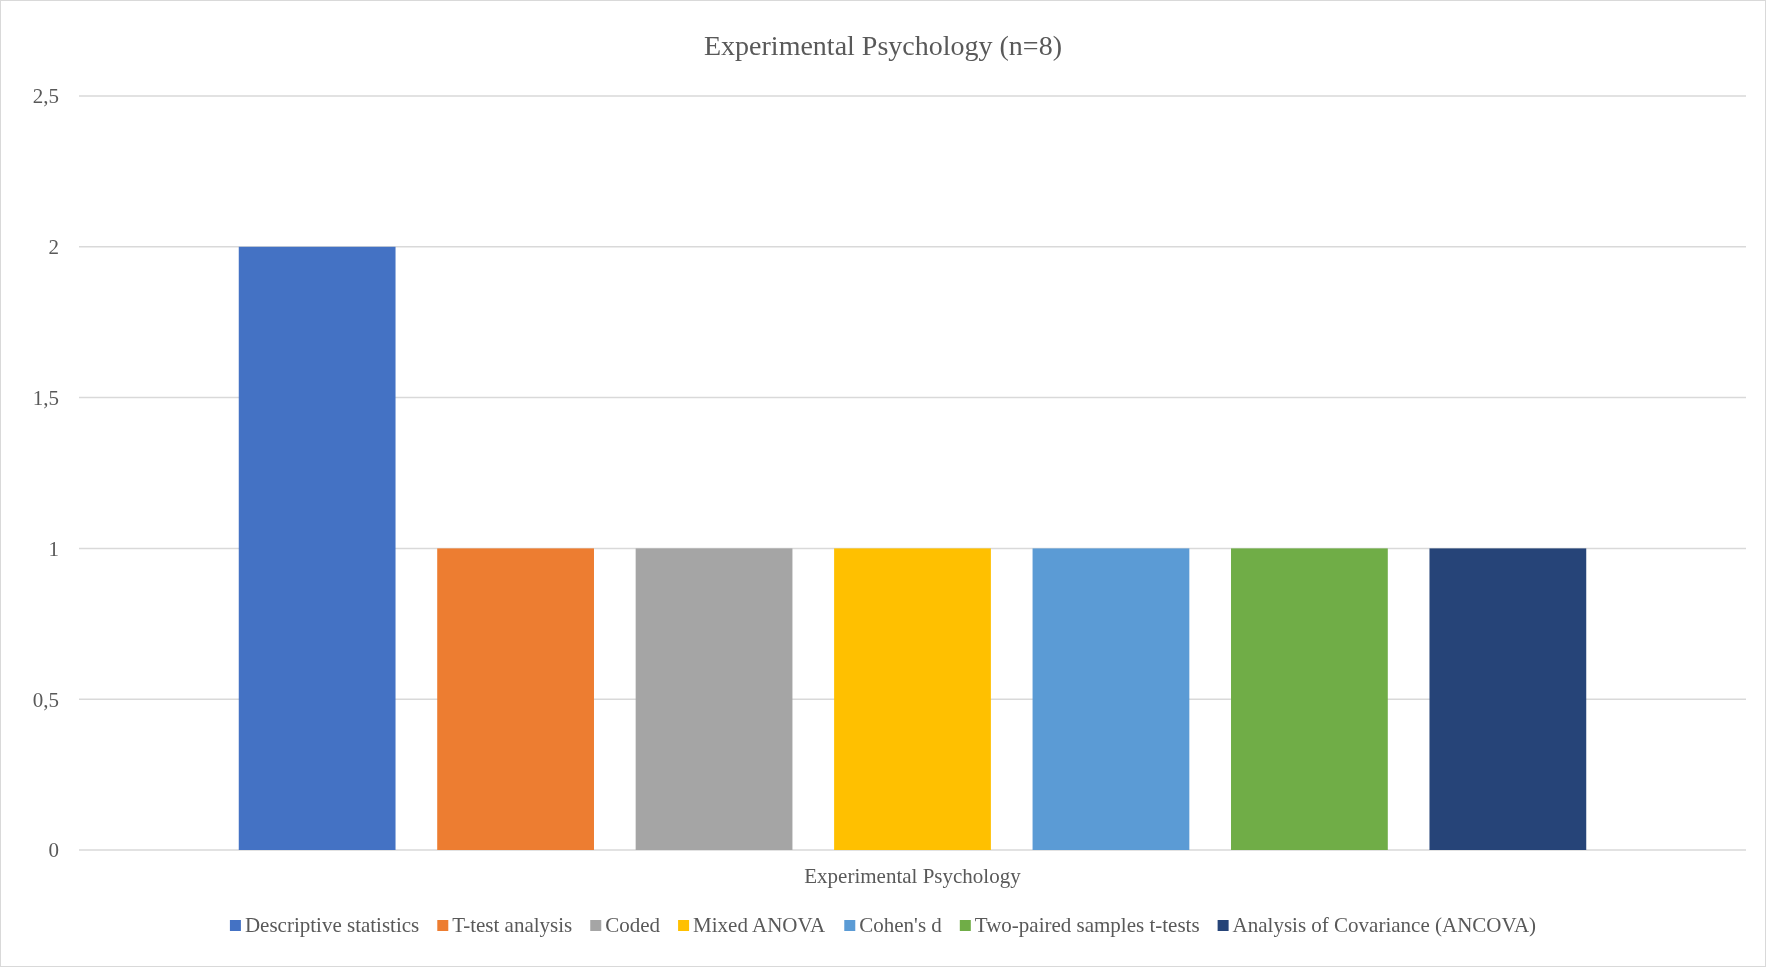 Image resolution: width=1766 pixels, height=967 pixels. What do you see at coordinates (1087, 925) in the screenshot?
I see `legend-label: Two-paired samples t-tests` at bounding box center [1087, 925].